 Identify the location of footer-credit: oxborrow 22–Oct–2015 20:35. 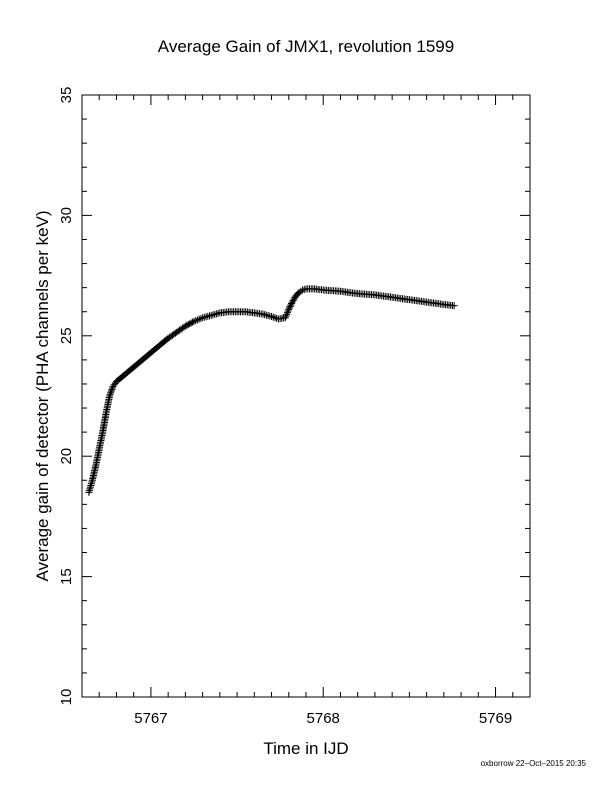
(533, 763).